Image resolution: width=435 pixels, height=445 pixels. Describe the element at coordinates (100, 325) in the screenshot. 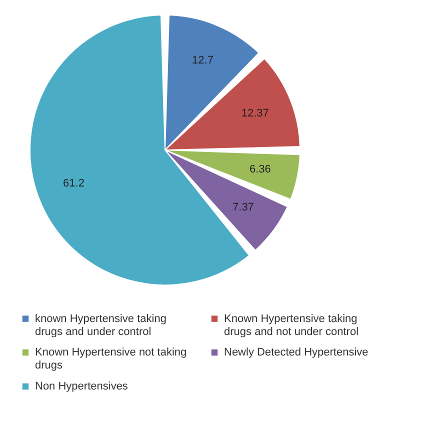

I see `legend-label: known Hypertensive taking drugs and under control` at that location.